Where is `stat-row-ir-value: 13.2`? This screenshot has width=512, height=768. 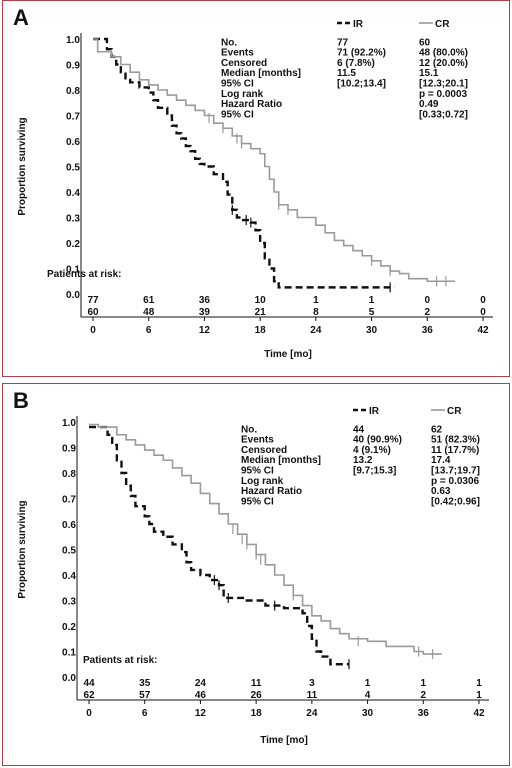
stat-row-ir-value: 13.2 is located at coordinates (363, 460).